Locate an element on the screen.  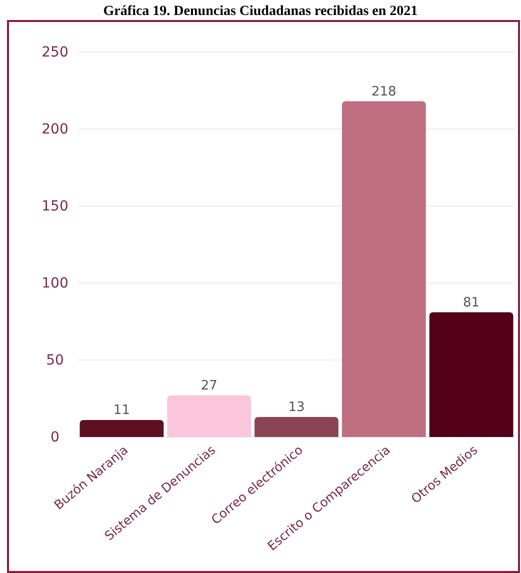
data-label: 27 is located at coordinates (209, 386).